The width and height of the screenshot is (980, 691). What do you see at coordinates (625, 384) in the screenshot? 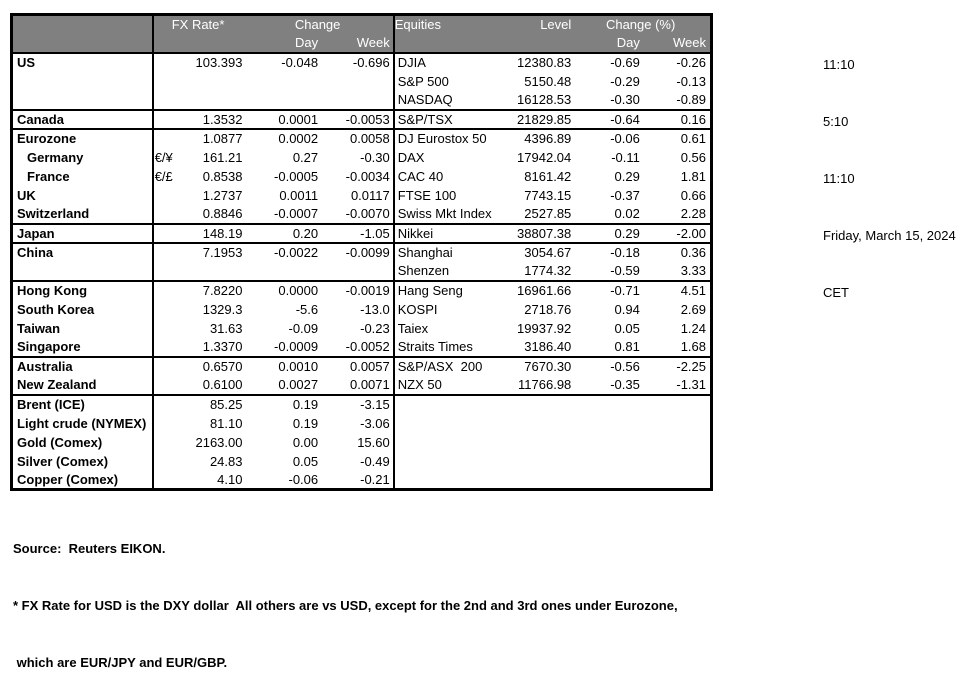
I see `equity-day-change-cell: -0.35` at bounding box center [625, 384].